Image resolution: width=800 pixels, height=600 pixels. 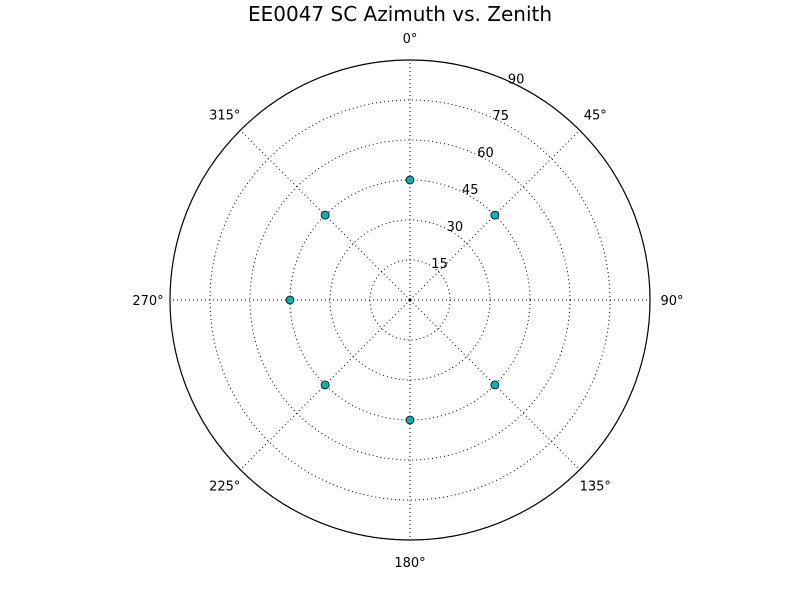 What do you see at coordinates (485, 153) in the screenshot?
I see `radial-tick-label: 60` at bounding box center [485, 153].